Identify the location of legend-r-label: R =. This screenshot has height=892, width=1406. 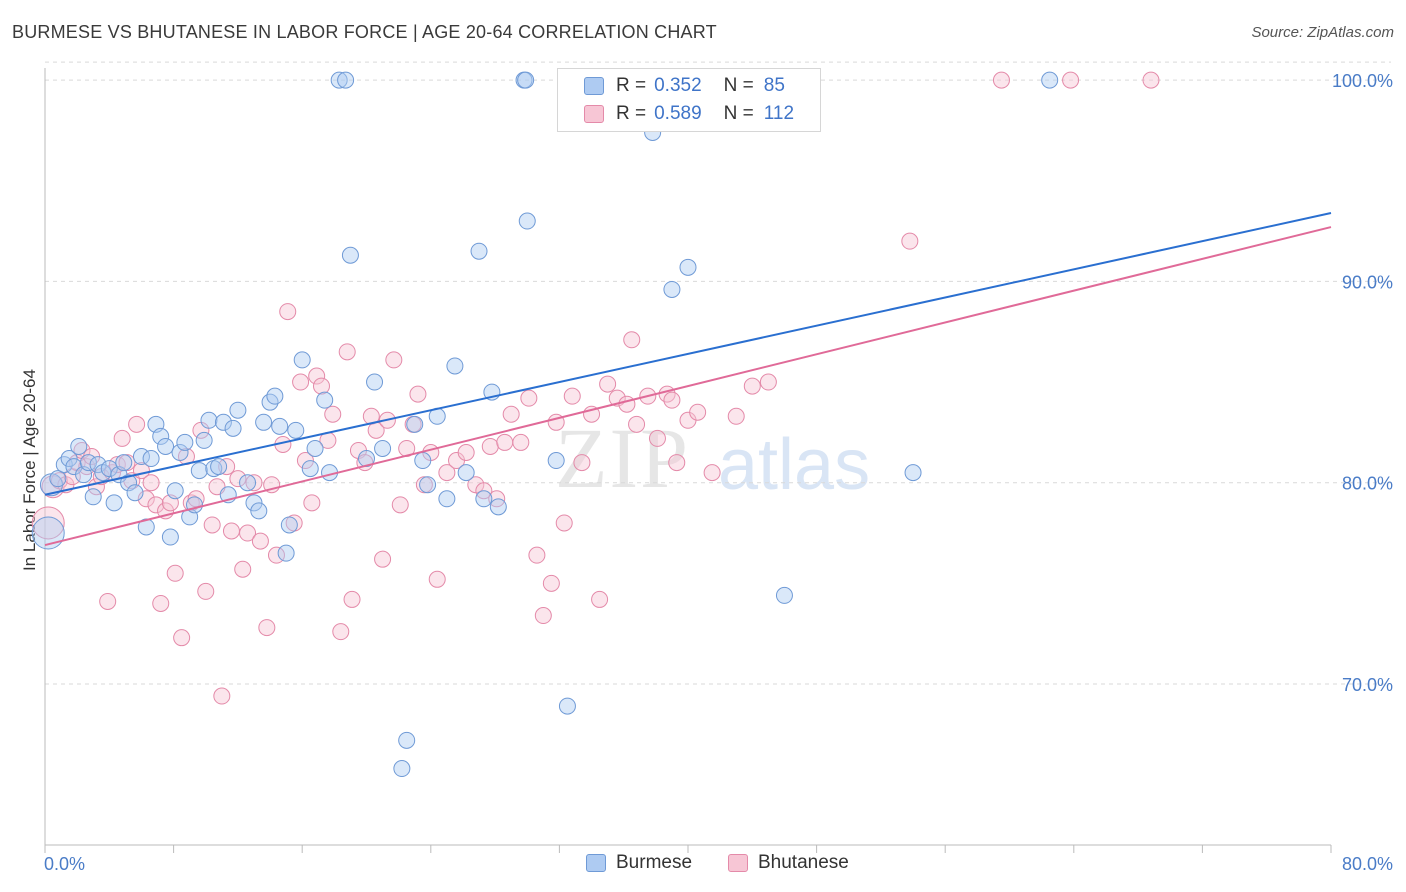
(631, 85).